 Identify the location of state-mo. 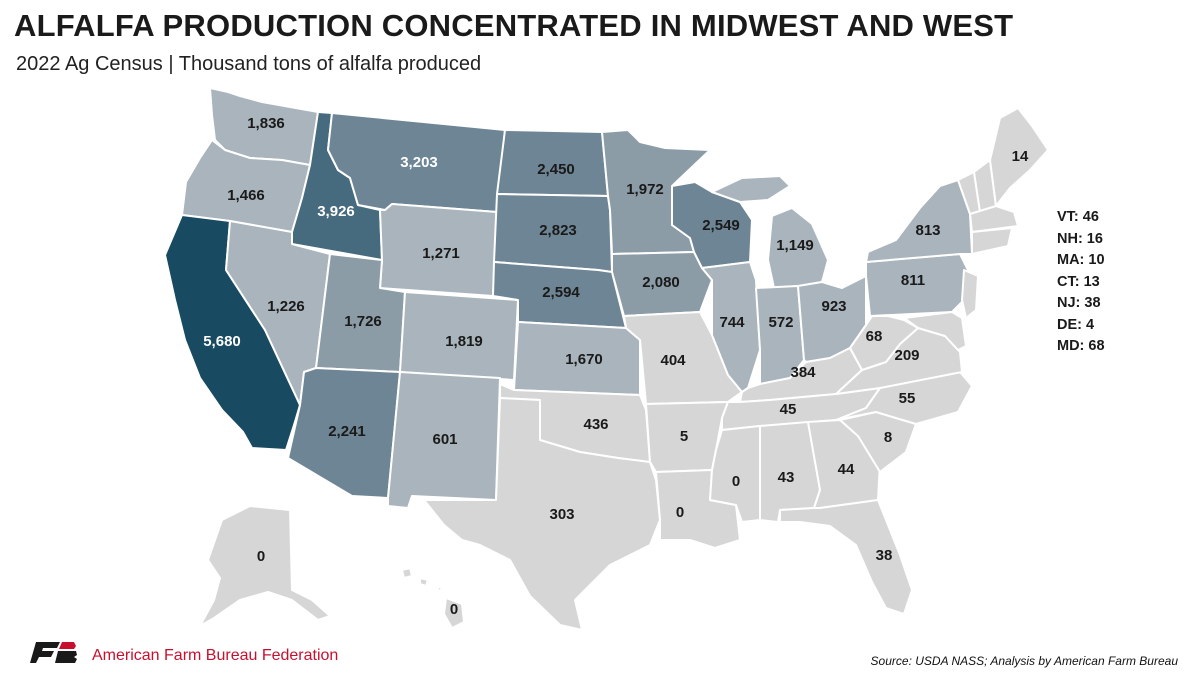
(683, 358).